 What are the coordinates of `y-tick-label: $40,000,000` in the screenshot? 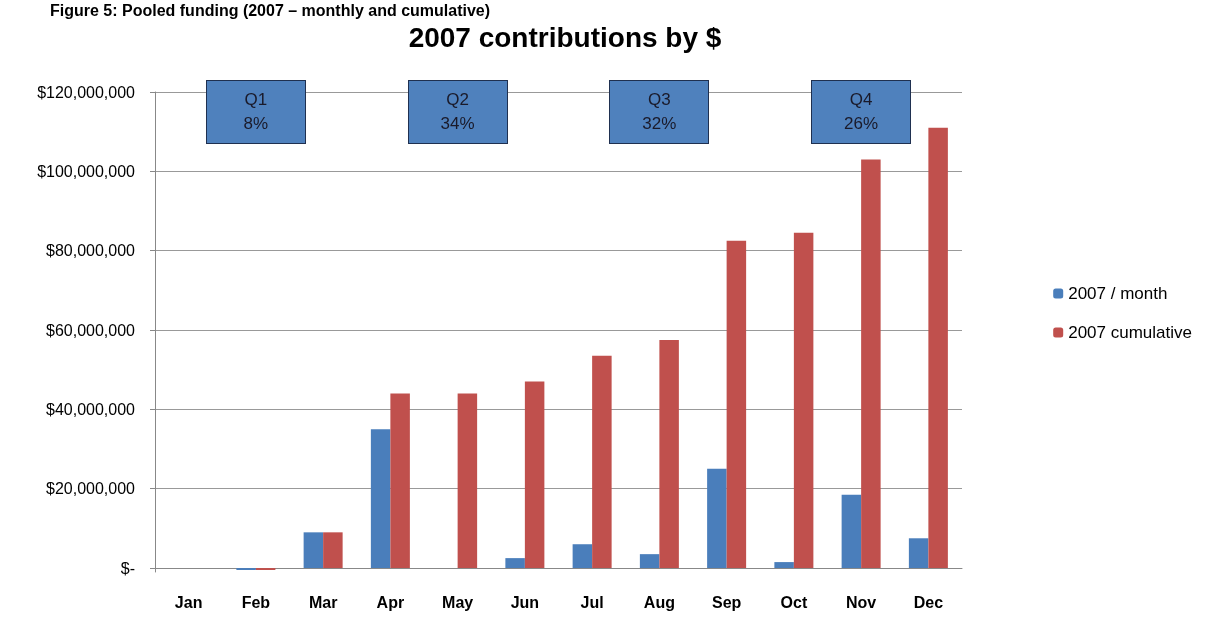 It's located at (91, 409).